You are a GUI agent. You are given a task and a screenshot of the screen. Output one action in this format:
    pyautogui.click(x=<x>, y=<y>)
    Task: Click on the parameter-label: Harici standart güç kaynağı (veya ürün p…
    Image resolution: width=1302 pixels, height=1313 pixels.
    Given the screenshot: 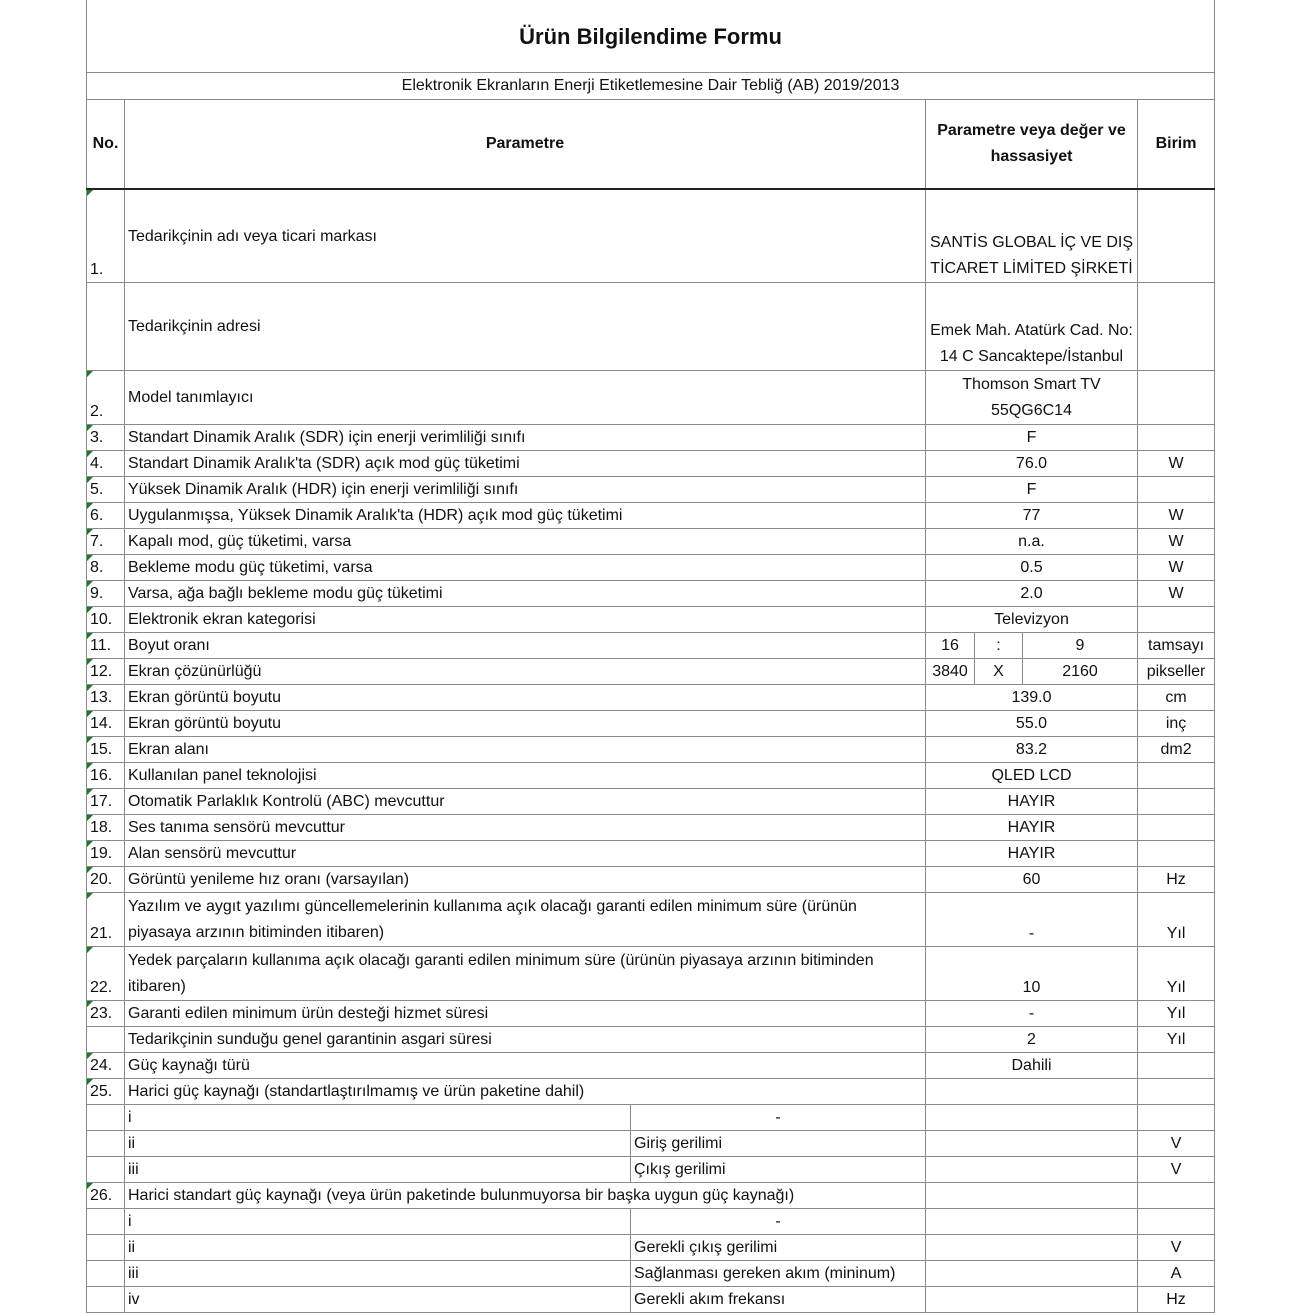 What is the action you would take?
    pyautogui.click(x=525, y=1195)
    